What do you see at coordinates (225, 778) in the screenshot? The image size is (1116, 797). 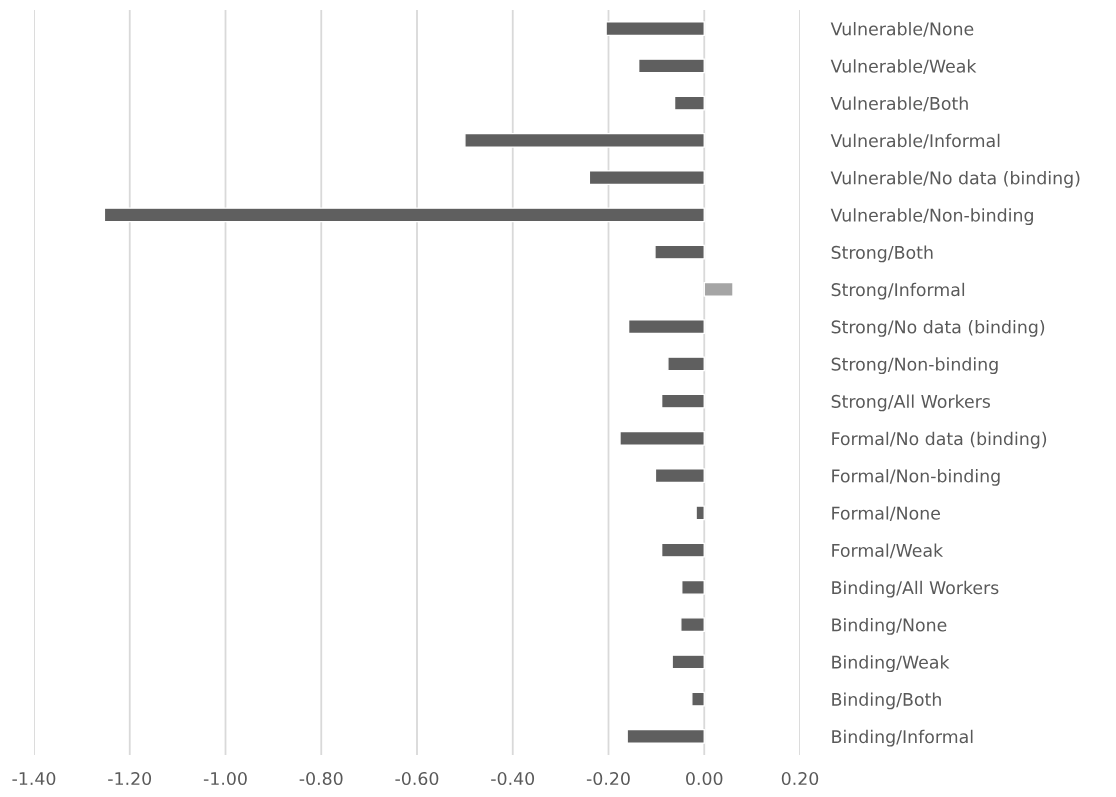 I see `x-tick-label: -1.00` at bounding box center [225, 778].